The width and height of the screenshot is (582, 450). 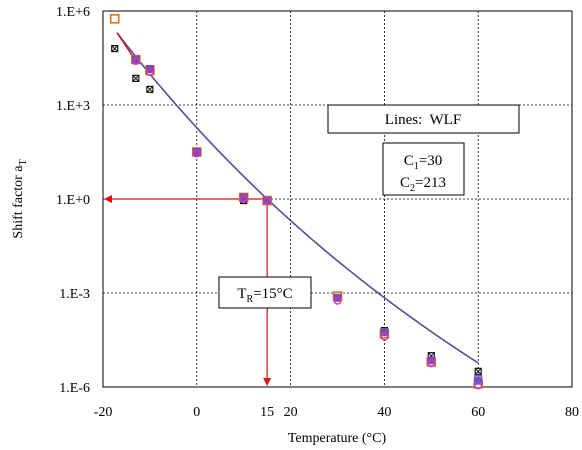 What do you see at coordinates (291, 412) in the screenshot?
I see `x-tick-label: 20` at bounding box center [291, 412].